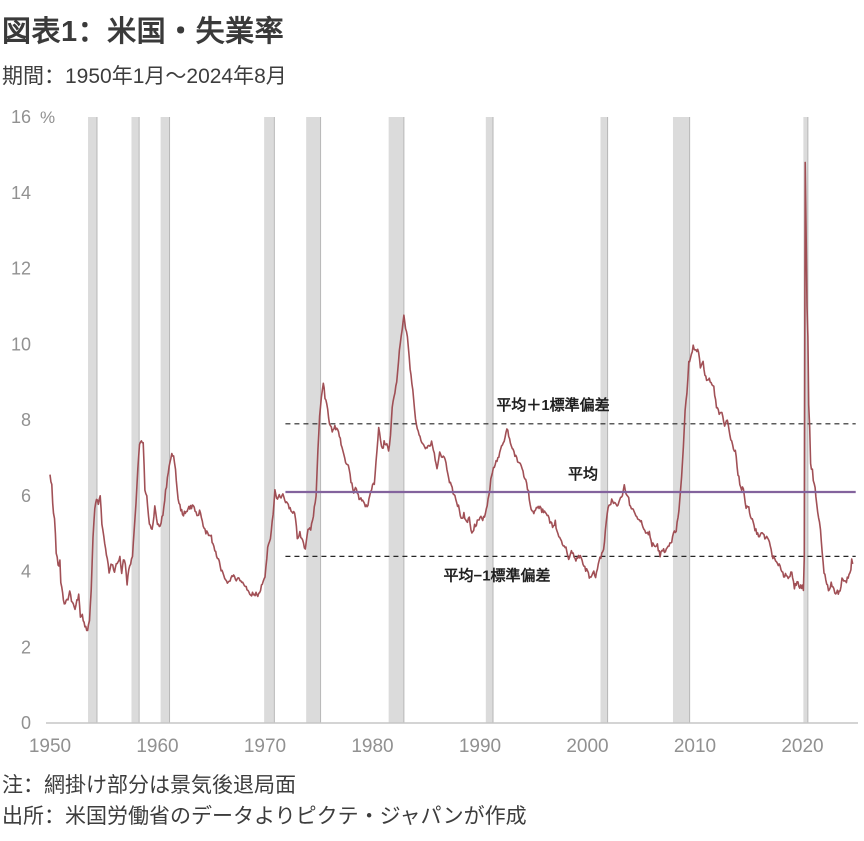  I want to click on x-tick-label: 1950, so click(50, 746).